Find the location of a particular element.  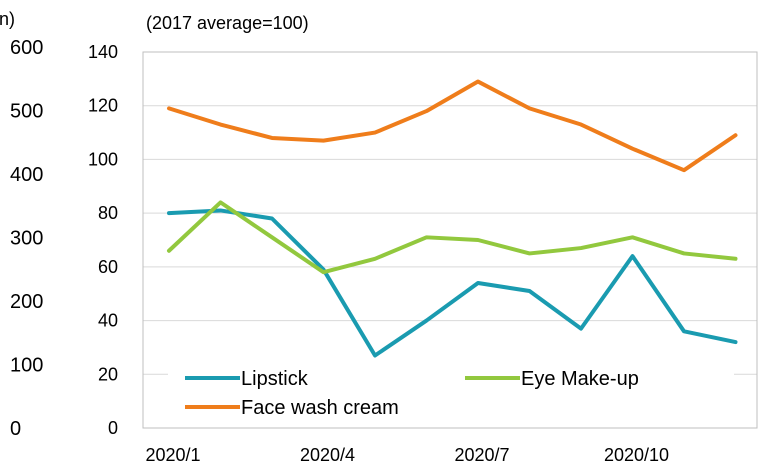

secondary-y-tick-label: 300 is located at coordinates (26, 239).